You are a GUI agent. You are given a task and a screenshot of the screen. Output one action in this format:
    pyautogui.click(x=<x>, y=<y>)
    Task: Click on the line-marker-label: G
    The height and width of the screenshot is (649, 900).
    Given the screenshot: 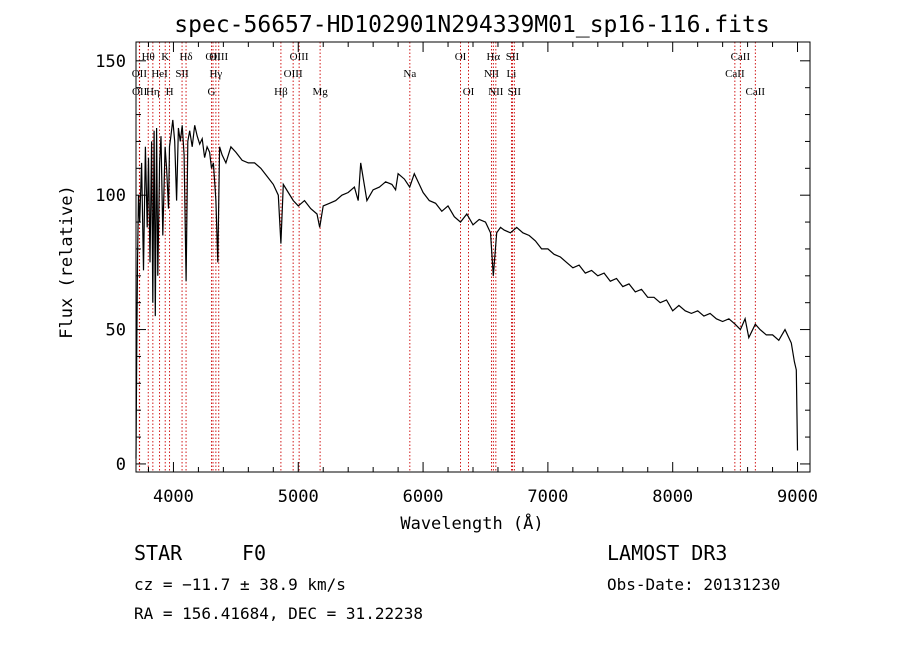 What is the action you would take?
    pyautogui.click(x=212, y=92)
    